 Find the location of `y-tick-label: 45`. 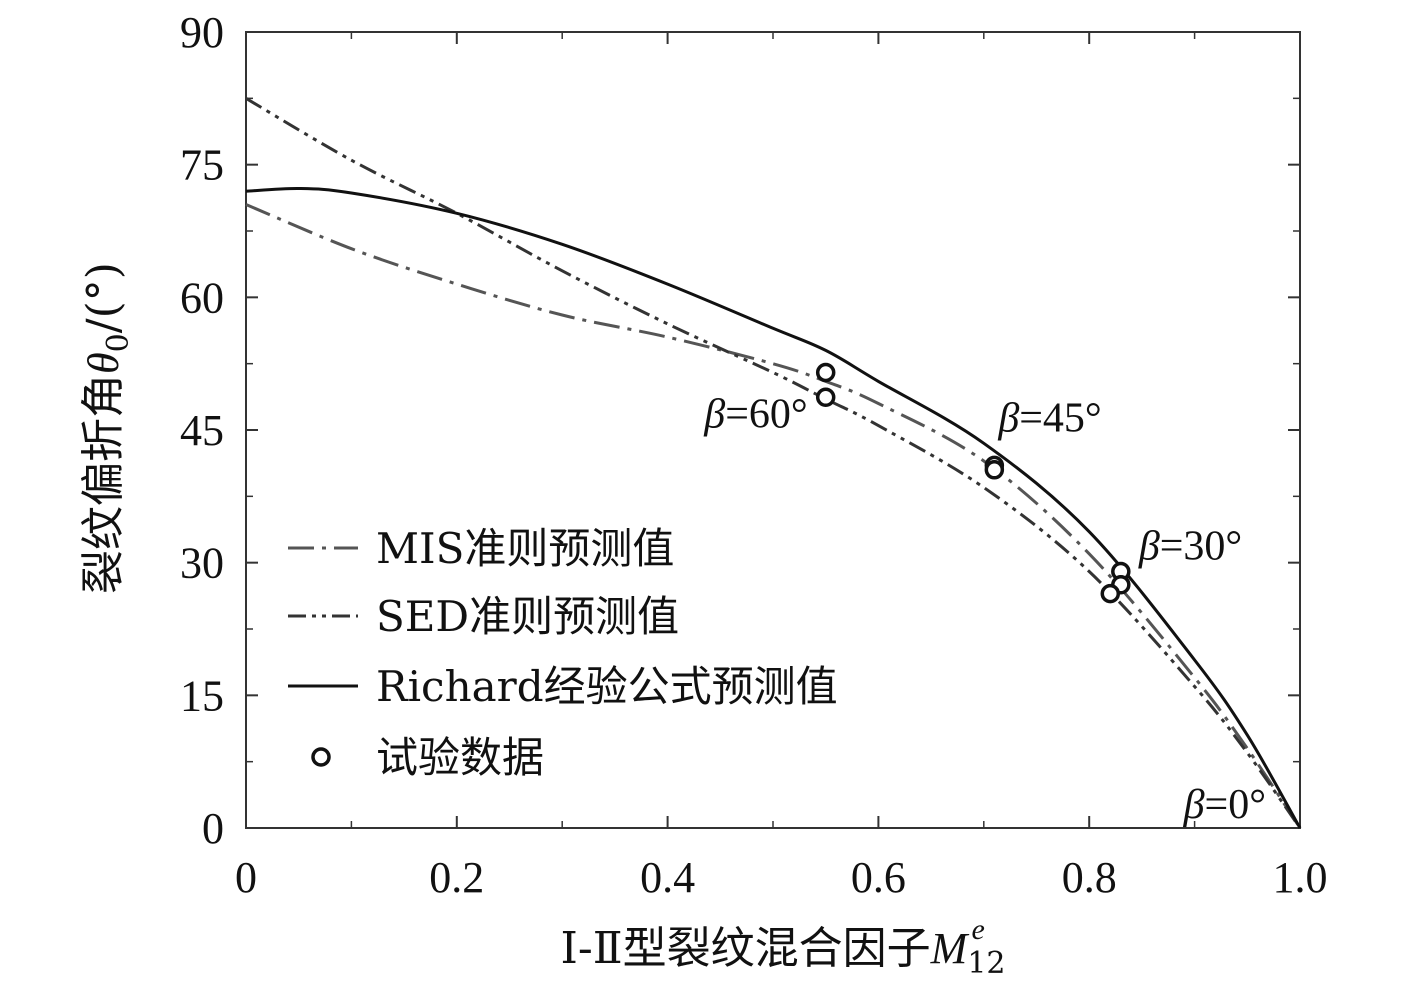

y-tick-label: 45 is located at coordinates (202, 430).